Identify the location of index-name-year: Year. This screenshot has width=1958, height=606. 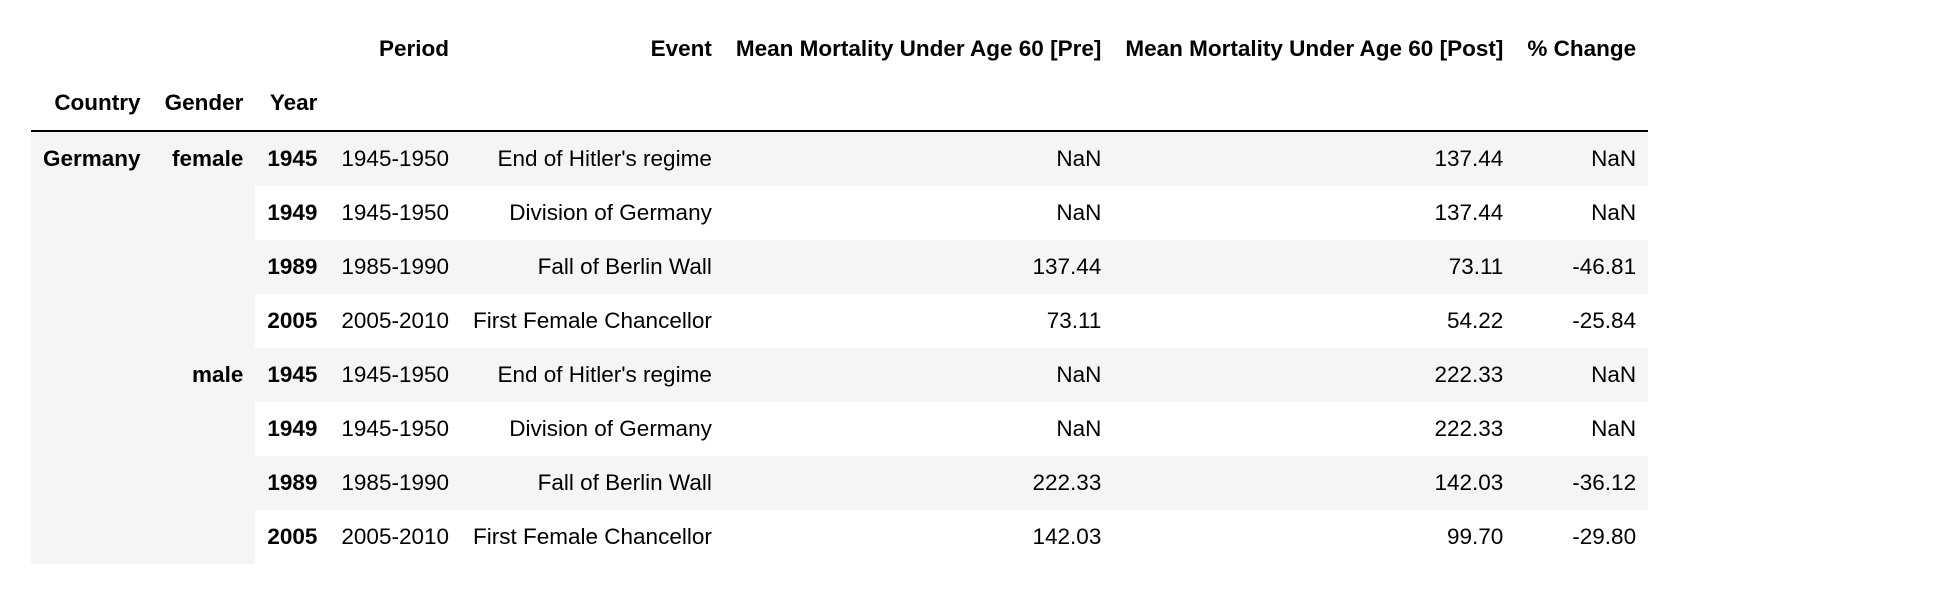
(292, 104).